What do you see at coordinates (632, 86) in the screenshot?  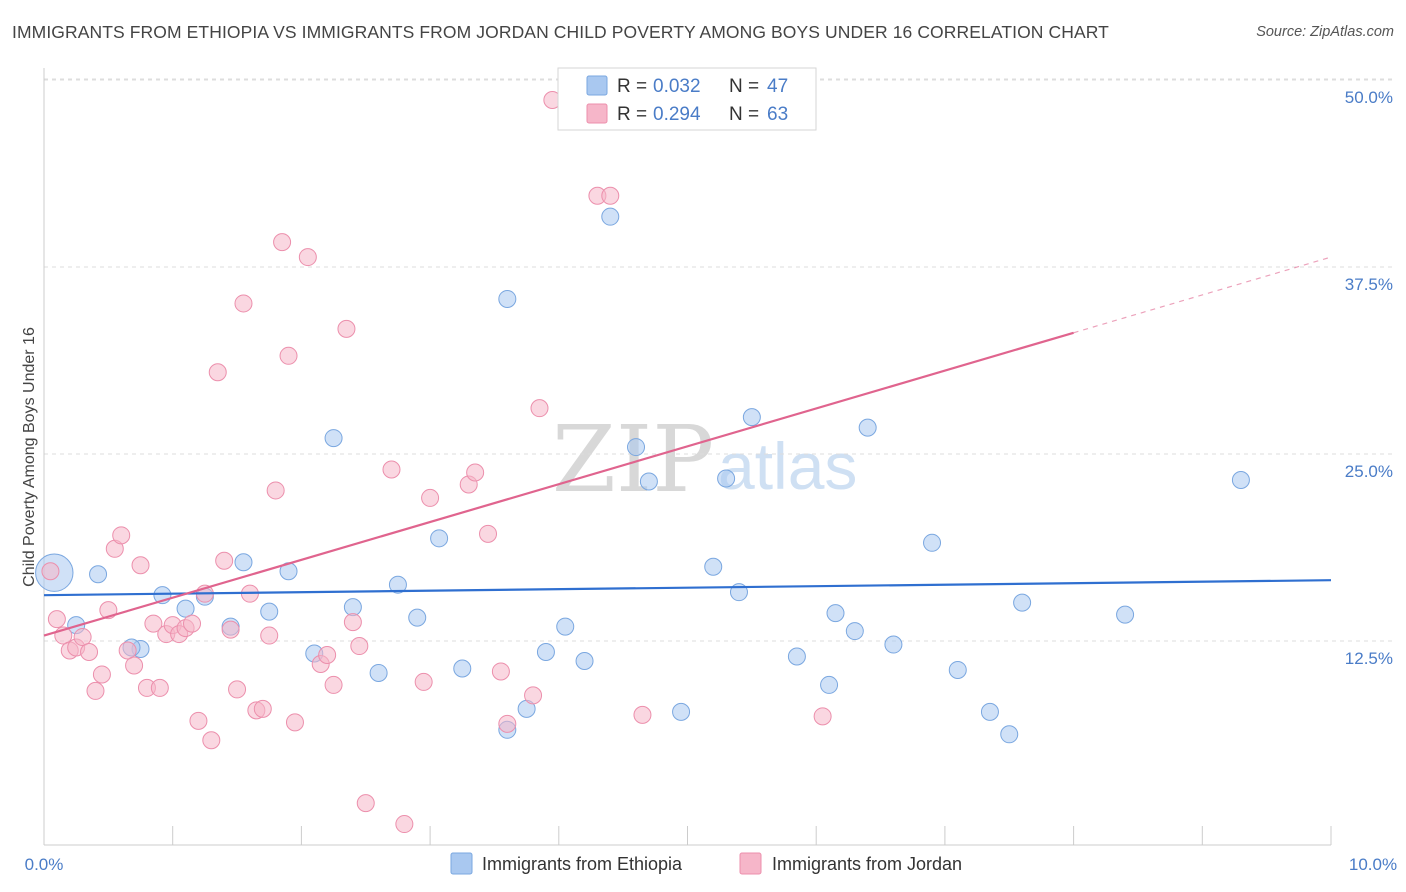 I see `legend-r-label-ethiopia: R =` at bounding box center [632, 86].